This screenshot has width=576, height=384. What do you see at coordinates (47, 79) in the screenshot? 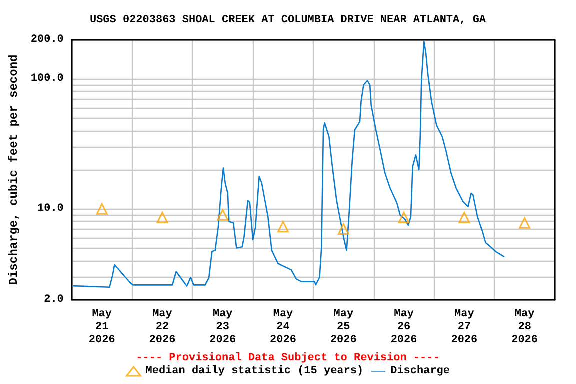
I see `y-tick-label: 100.0` at bounding box center [47, 79].